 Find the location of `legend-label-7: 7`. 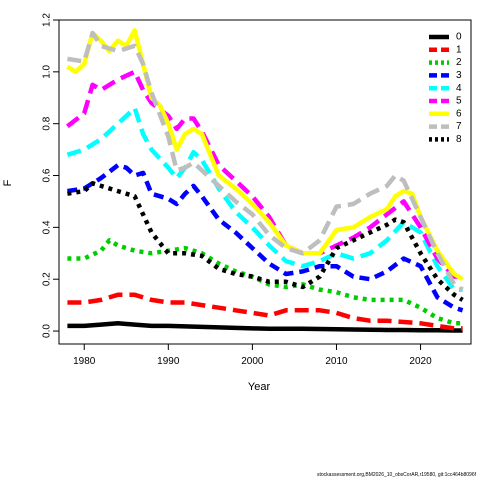

legend-label-7: 7 is located at coordinates (459, 126).